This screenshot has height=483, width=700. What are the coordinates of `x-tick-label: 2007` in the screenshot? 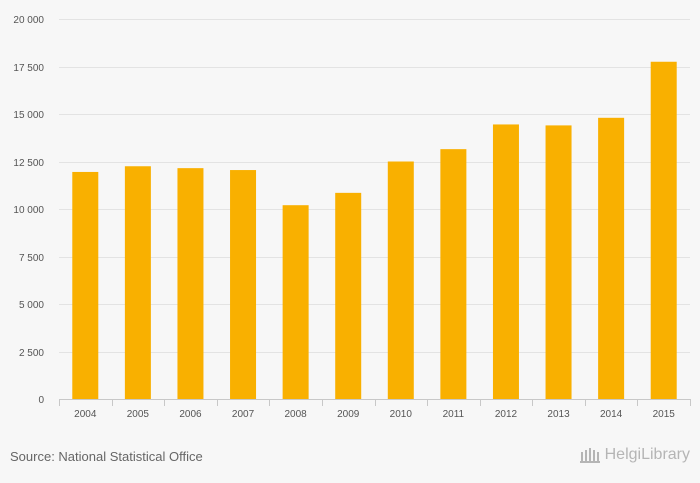 It's located at (243, 414).